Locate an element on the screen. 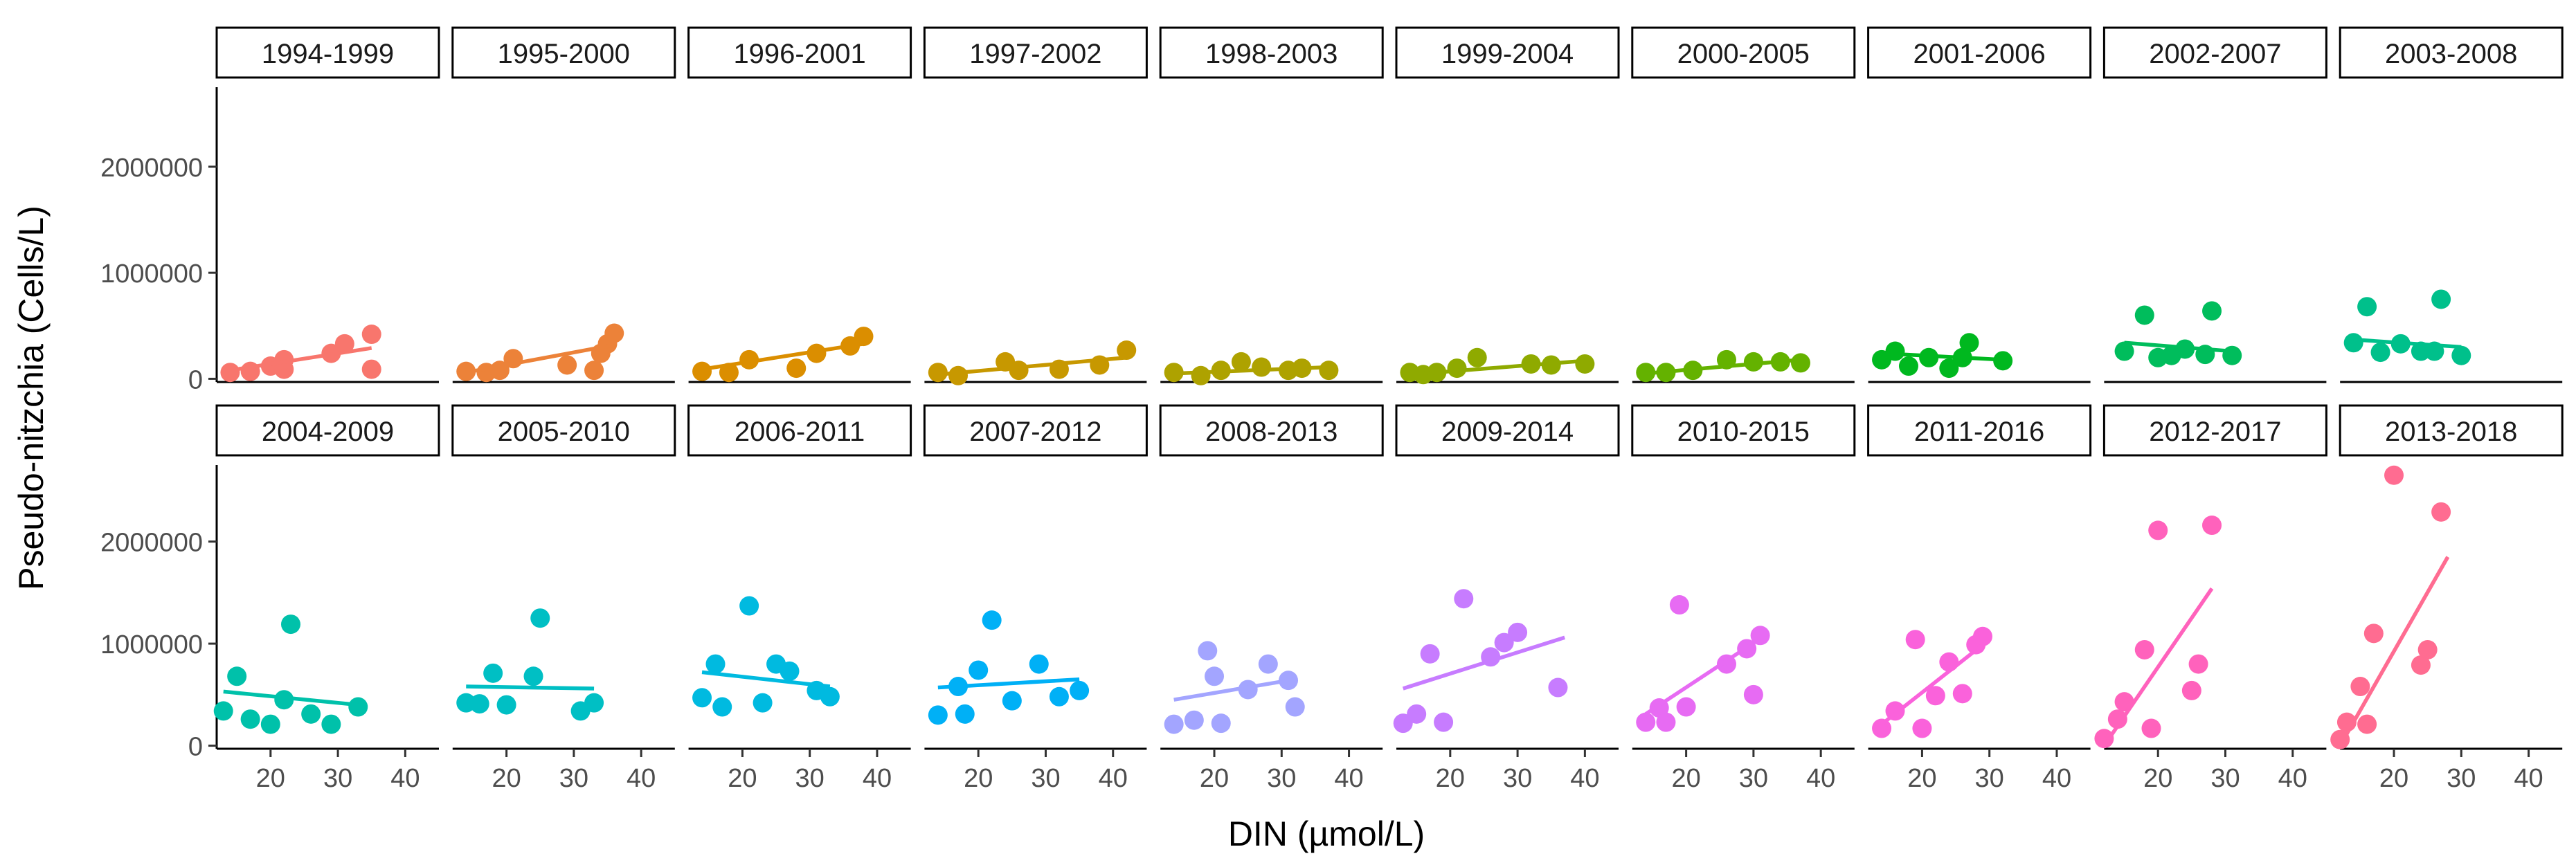 This screenshot has height=865, width=2576. facet-panel: 2003-2008 is located at coordinates (2451, 204).